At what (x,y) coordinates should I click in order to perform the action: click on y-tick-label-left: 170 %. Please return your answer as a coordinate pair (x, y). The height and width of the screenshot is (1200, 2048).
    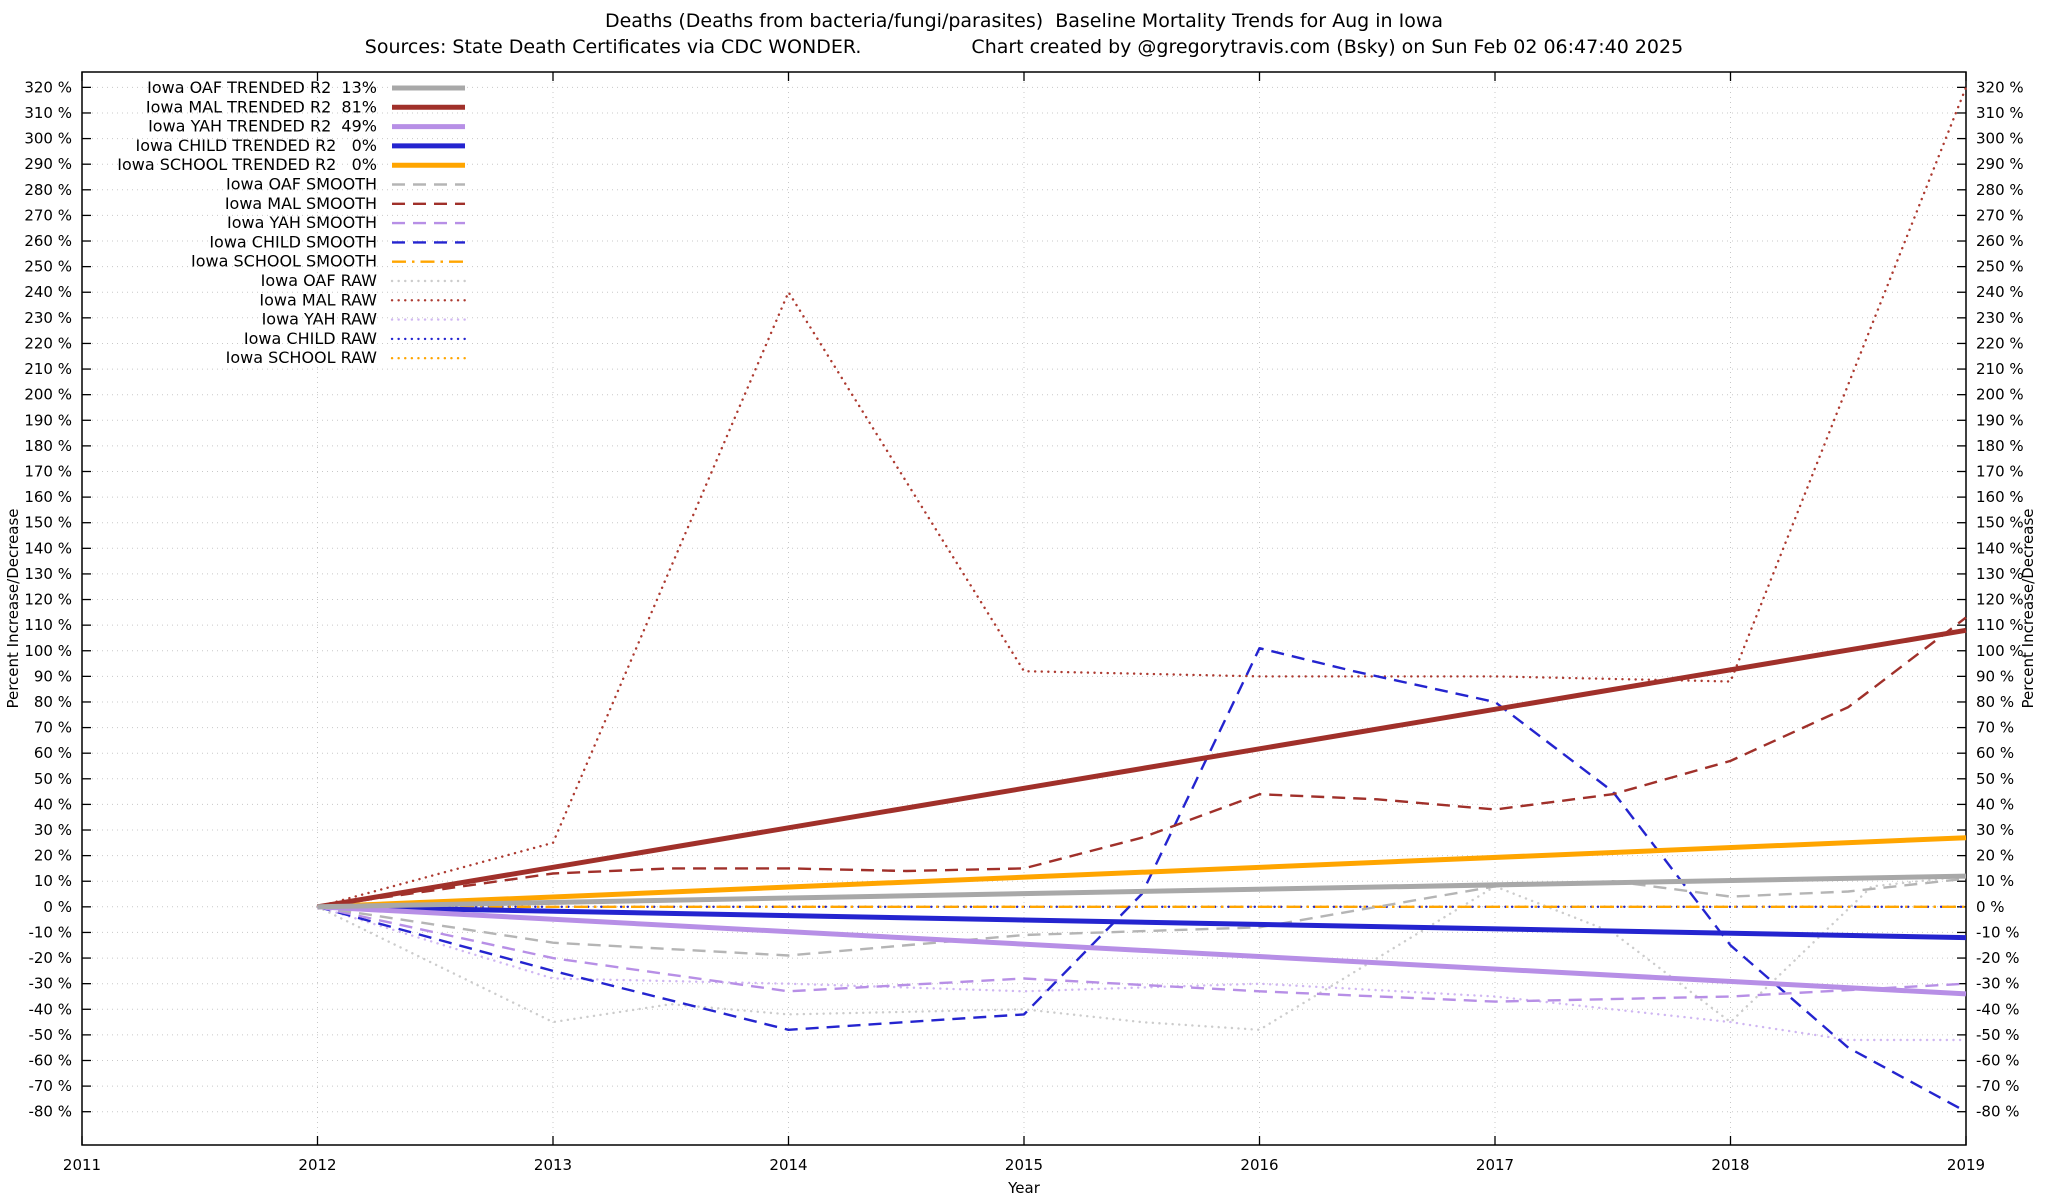
    Looking at the image, I should click on (48, 471).